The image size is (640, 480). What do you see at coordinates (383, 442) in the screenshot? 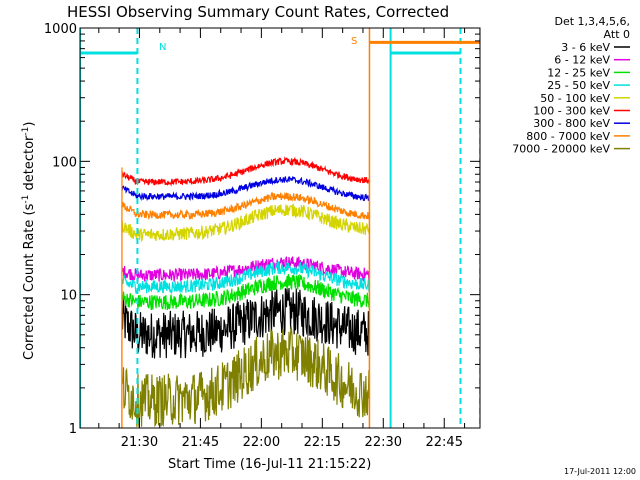
I see `x-tick-label: 22:30` at bounding box center [383, 442].